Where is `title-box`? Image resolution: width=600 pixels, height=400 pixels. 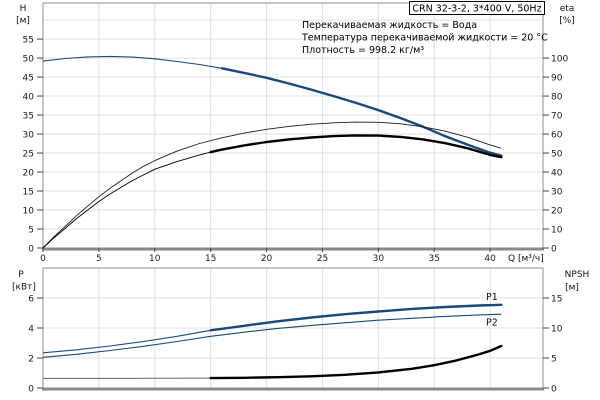 title-box is located at coordinates (477, 8).